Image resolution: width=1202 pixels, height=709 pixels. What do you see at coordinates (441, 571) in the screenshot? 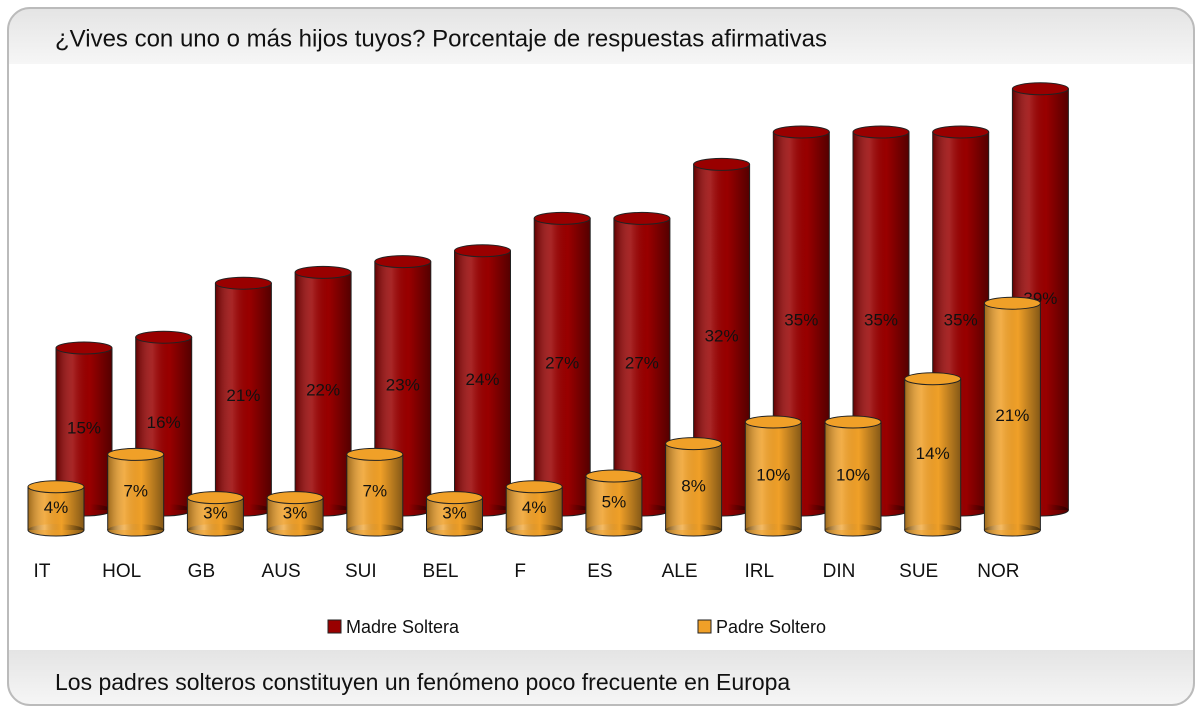
I see `x-tick-label: BEL` at bounding box center [441, 571].